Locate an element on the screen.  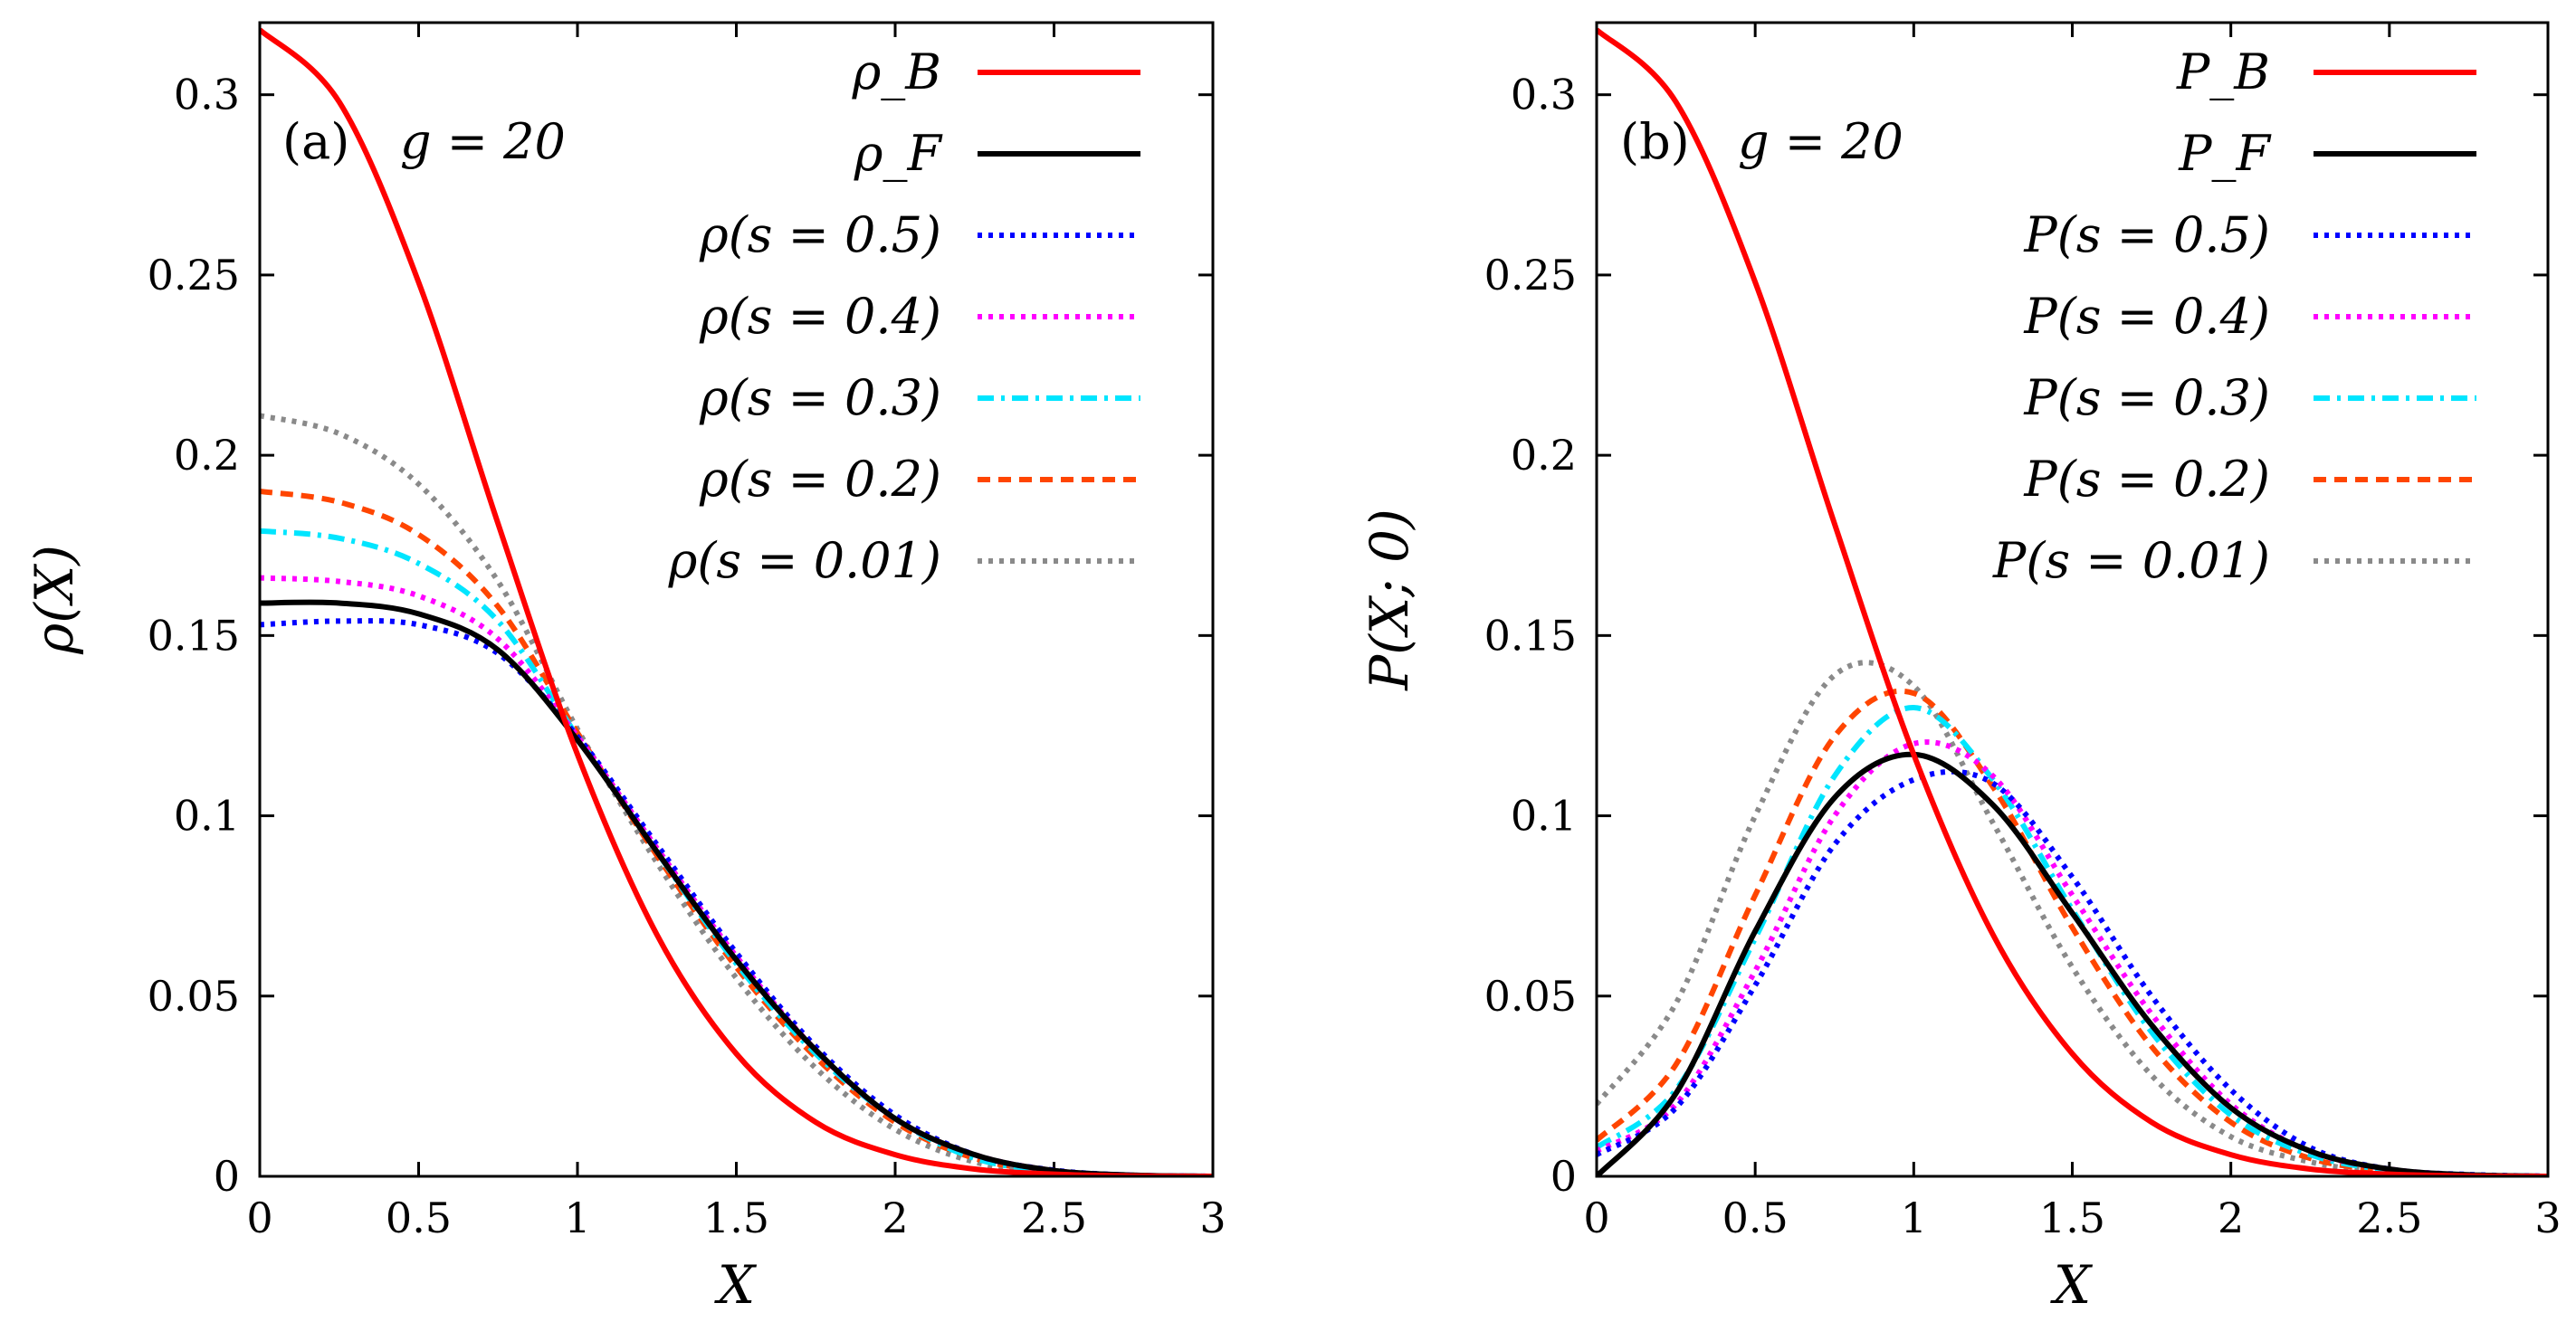
legend-label-s03: P(s = 0.3) is located at coordinates (2146, 397).